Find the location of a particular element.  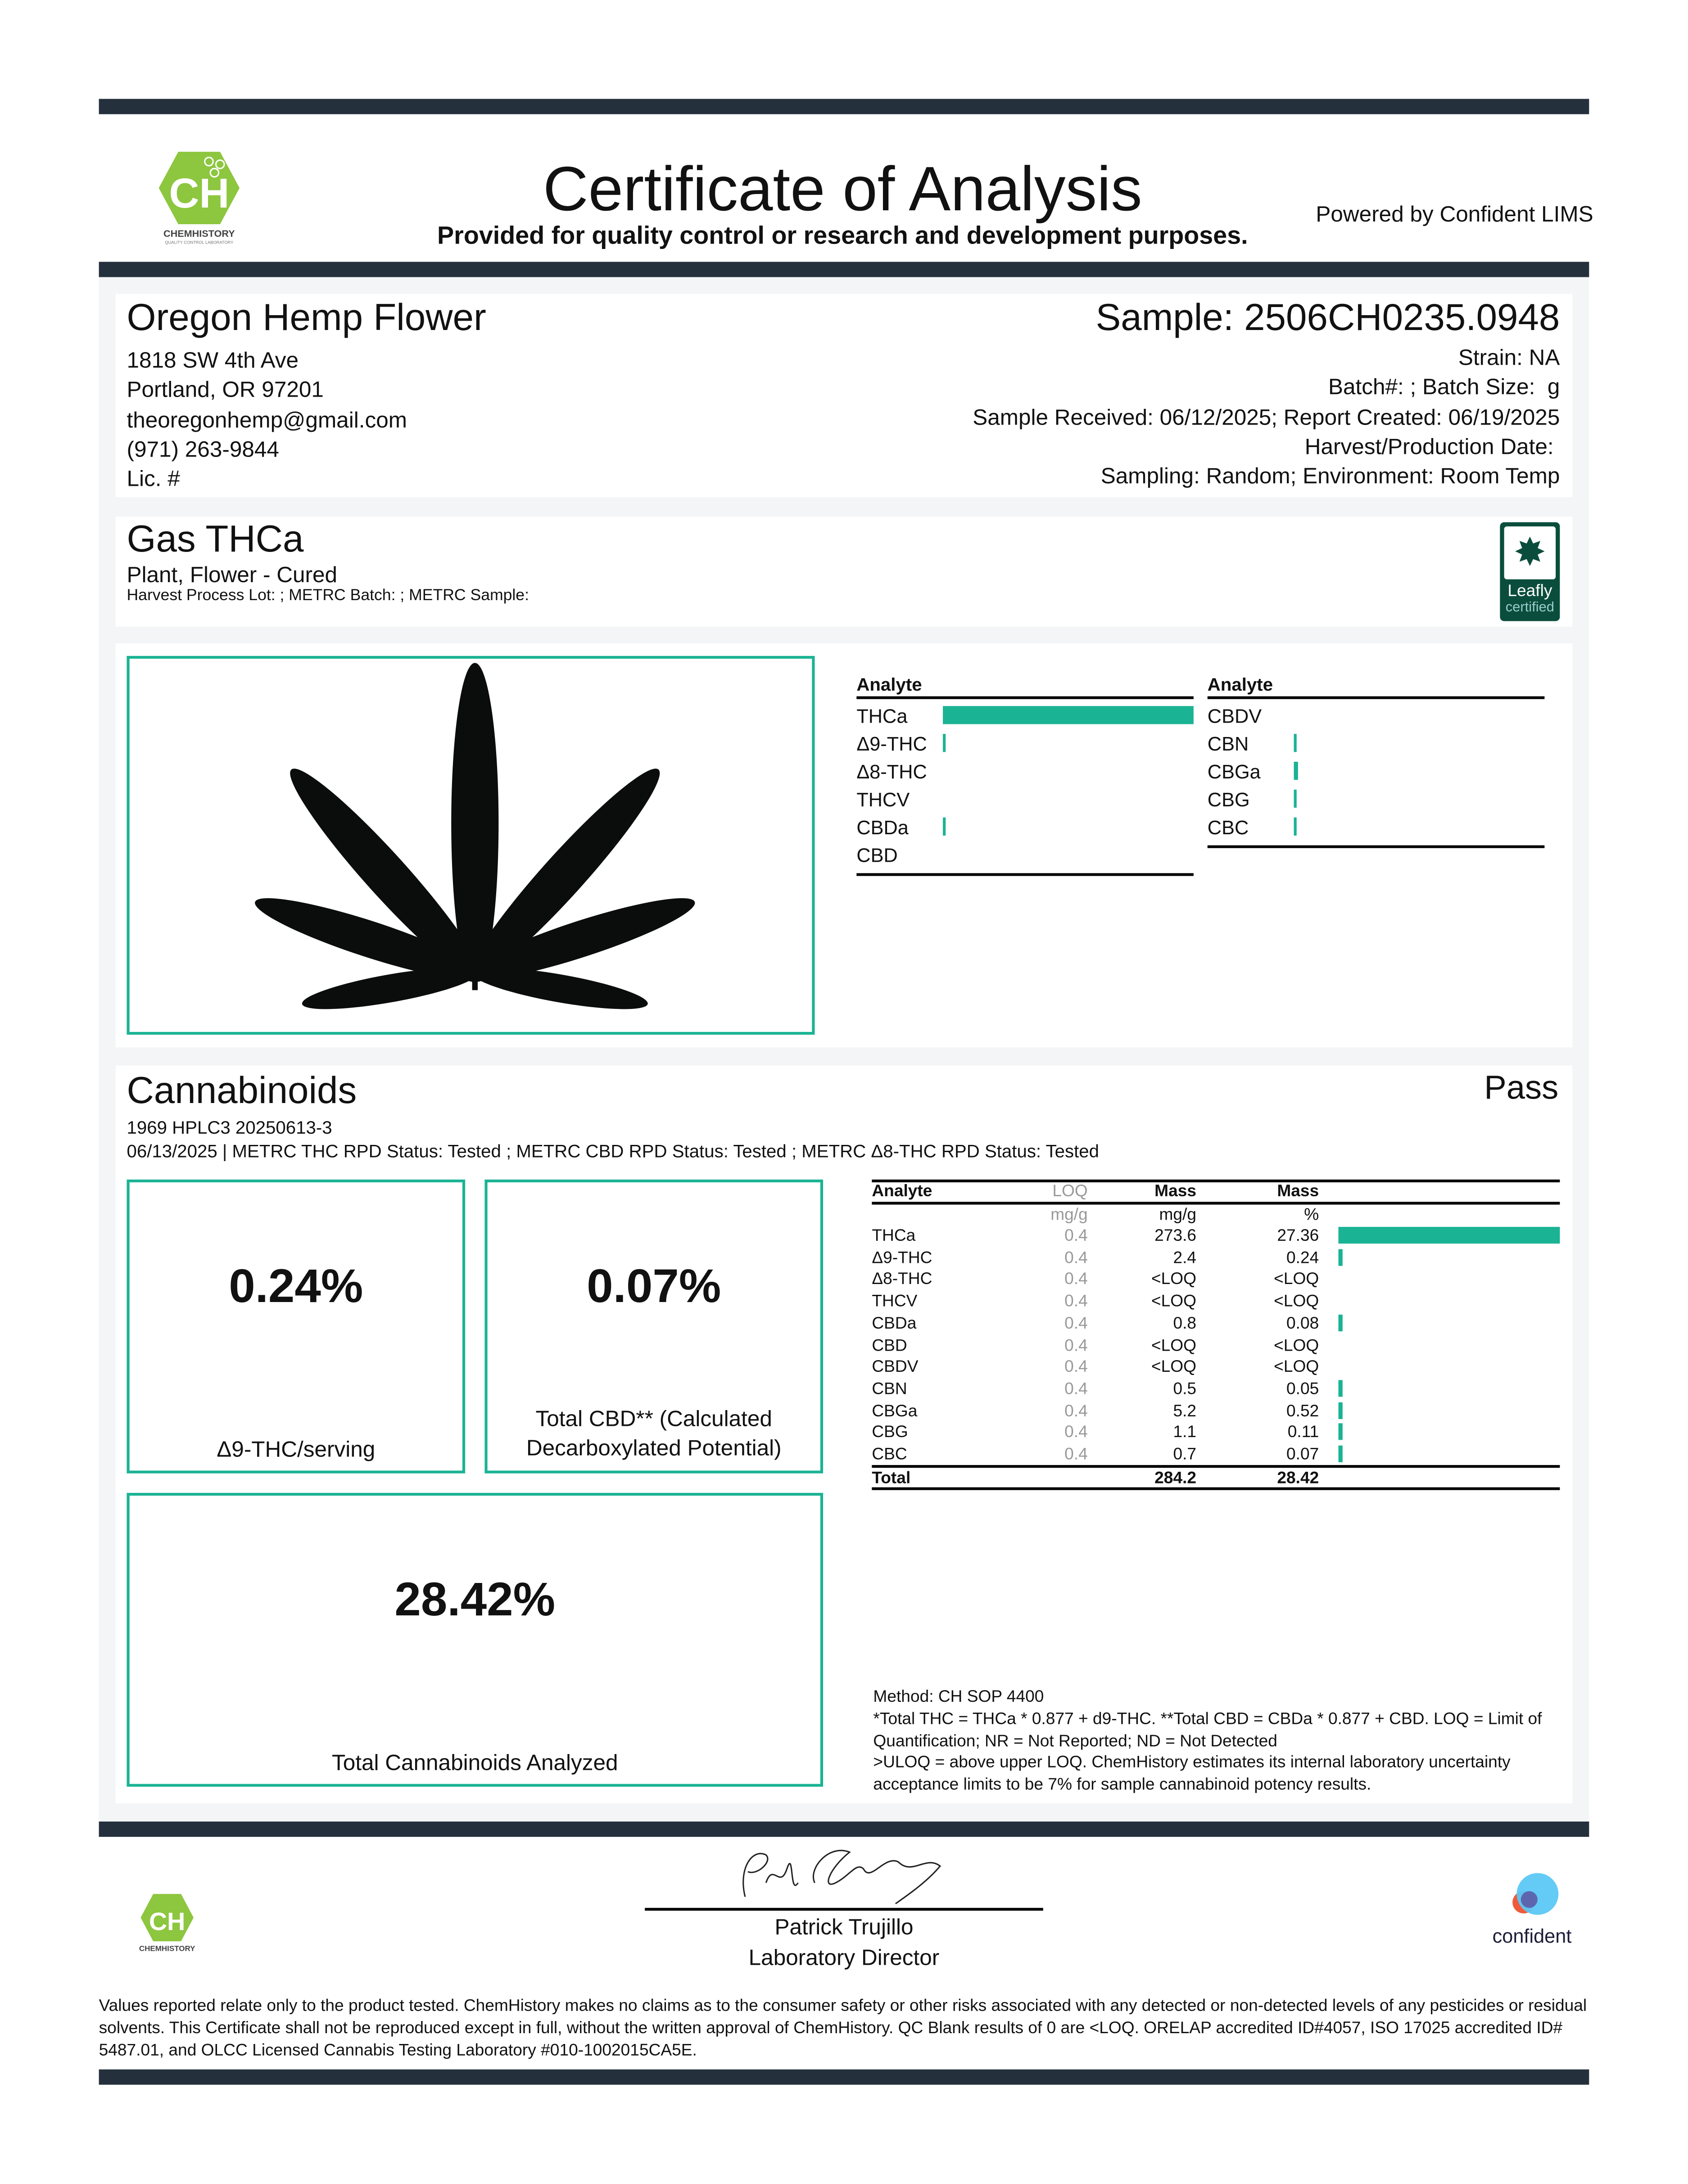

client-address1: 1818 SW 4th Ave is located at coordinates (213, 361).